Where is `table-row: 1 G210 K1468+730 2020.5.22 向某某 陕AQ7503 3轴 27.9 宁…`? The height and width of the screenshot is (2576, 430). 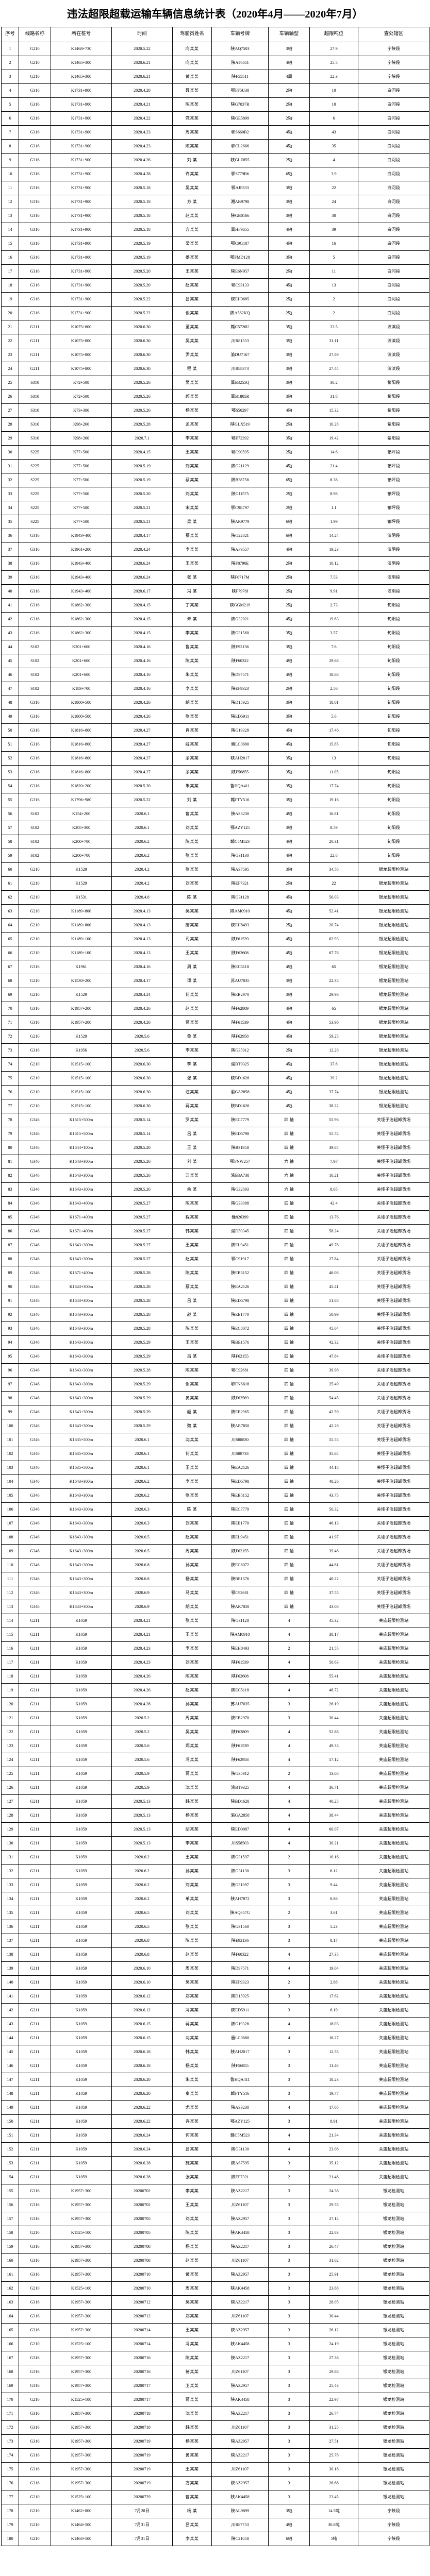 table-row: 1 G210 K1468+730 2020.5.22 向某某 陕AQ7503 3轴 27.9 宁… is located at coordinates (215, 49).